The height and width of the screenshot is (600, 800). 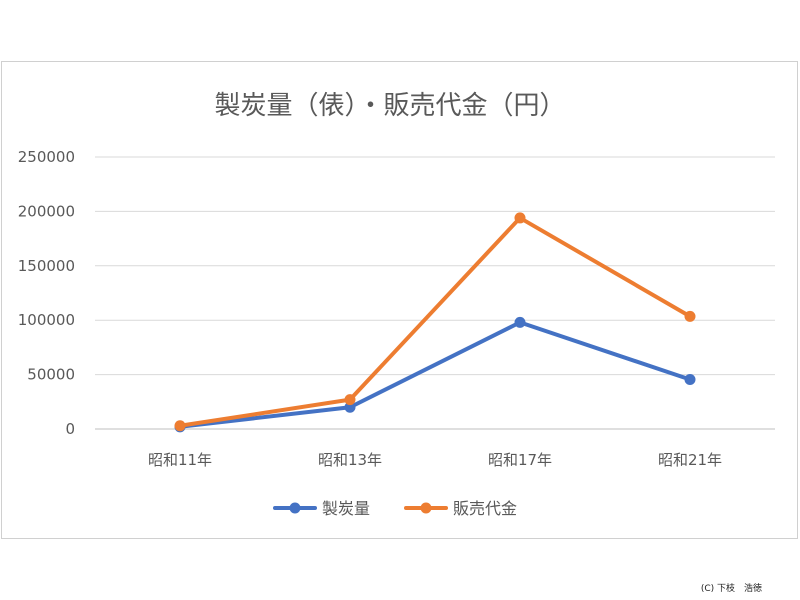 I want to click on y-tick-label: 250000, so click(x=46, y=157).